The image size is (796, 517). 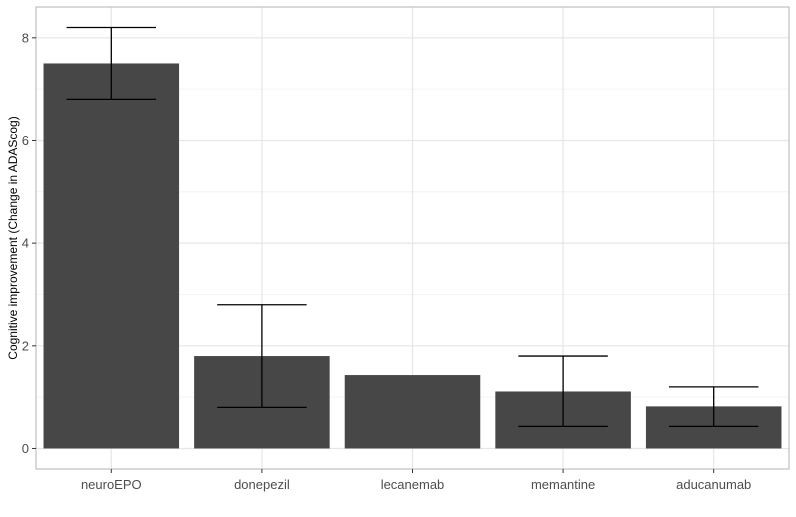 What do you see at coordinates (111, 256) in the screenshot?
I see `bar-neuroEPO` at bounding box center [111, 256].